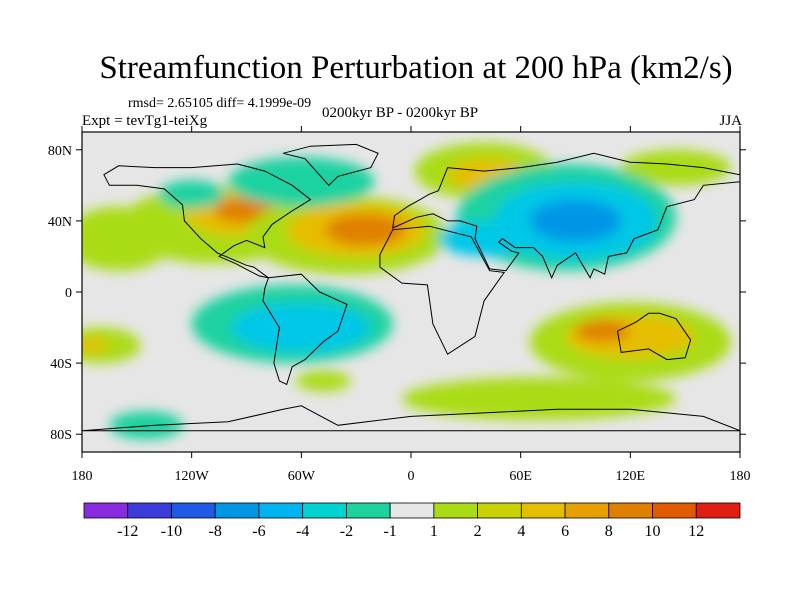  What do you see at coordinates (346, 531) in the screenshot?
I see `colorbar-label: -2` at bounding box center [346, 531].